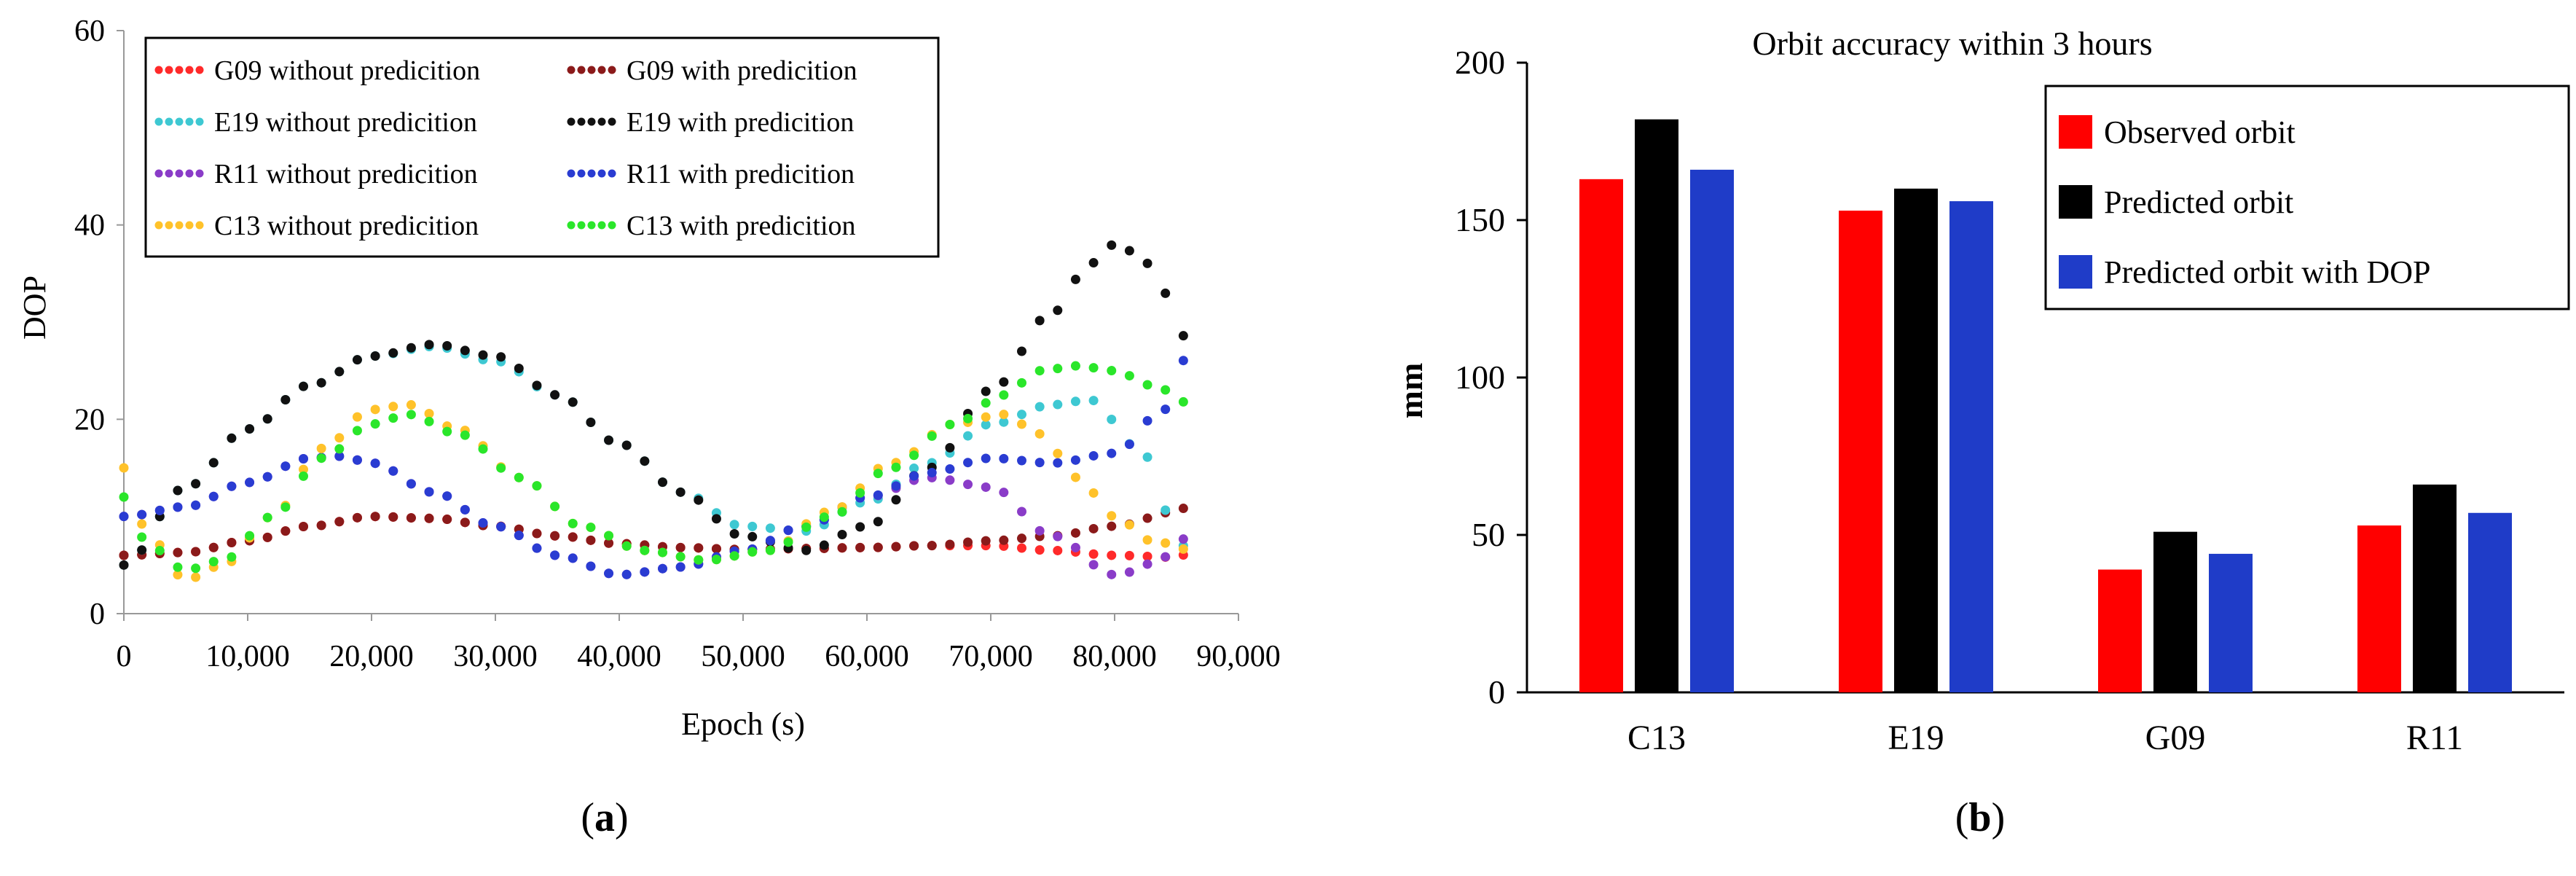 The height and width of the screenshot is (876, 2576). I want to click on bar-c13-predicted-orbit, so click(1656, 405).